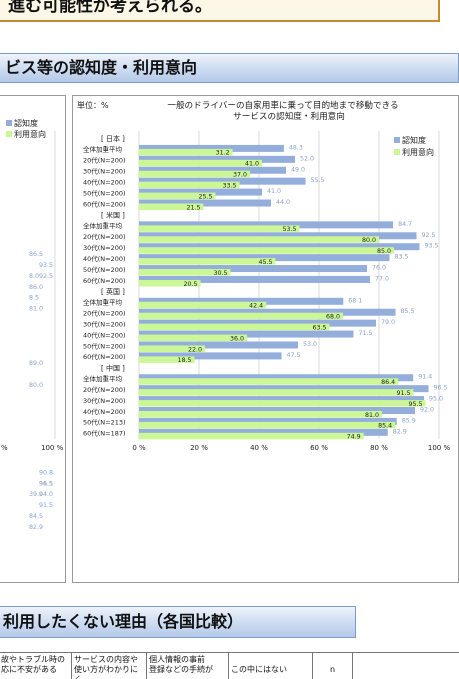  What do you see at coordinates (436, 399) in the screenshot?
I see `value-label-awareness: 95.0` at bounding box center [436, 399].